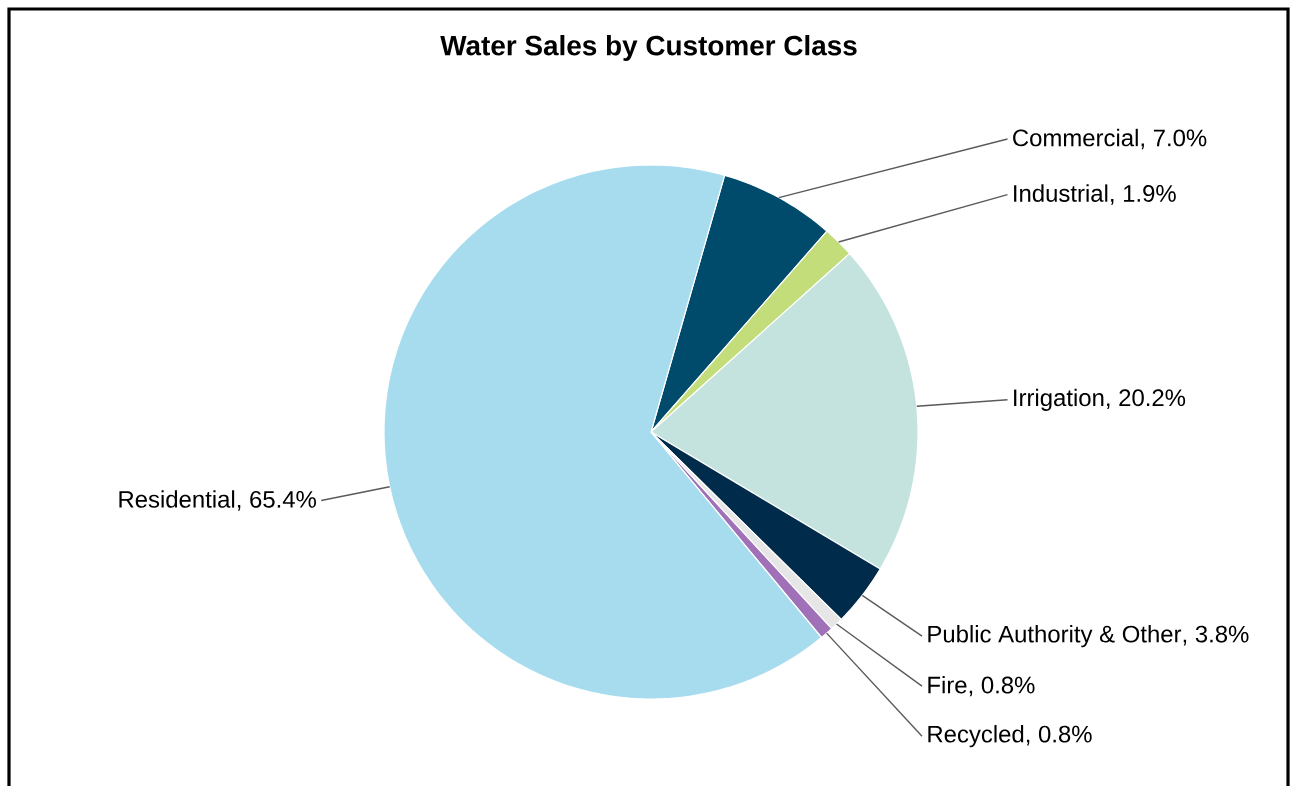 The width and height of the screenshot is (1292, 786). What do you see at coordinates (1146, 399) in the screenshot?
I see `data-label: , 20.2%` at bounding box center [1146, 399].